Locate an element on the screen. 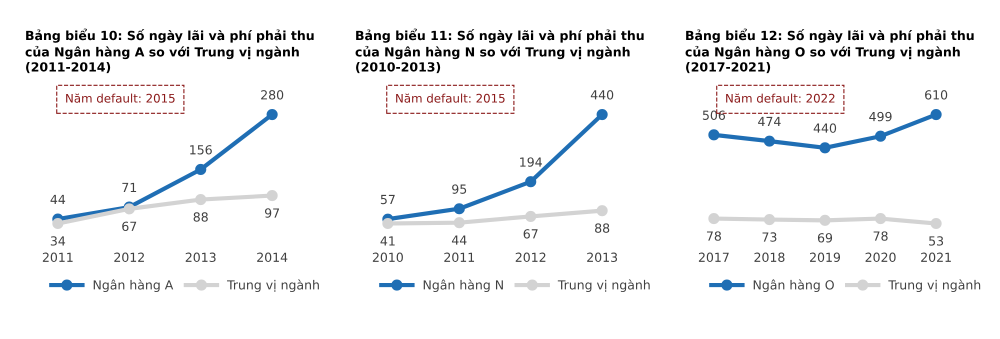  data-label: 474 is located at coordinates (769, 121).